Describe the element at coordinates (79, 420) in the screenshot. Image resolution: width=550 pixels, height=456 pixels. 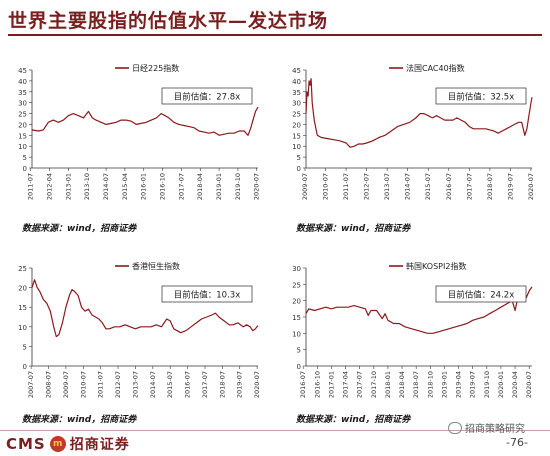
I see `source-note-hangseng: 数据来源：wind，招商证券` at that location.